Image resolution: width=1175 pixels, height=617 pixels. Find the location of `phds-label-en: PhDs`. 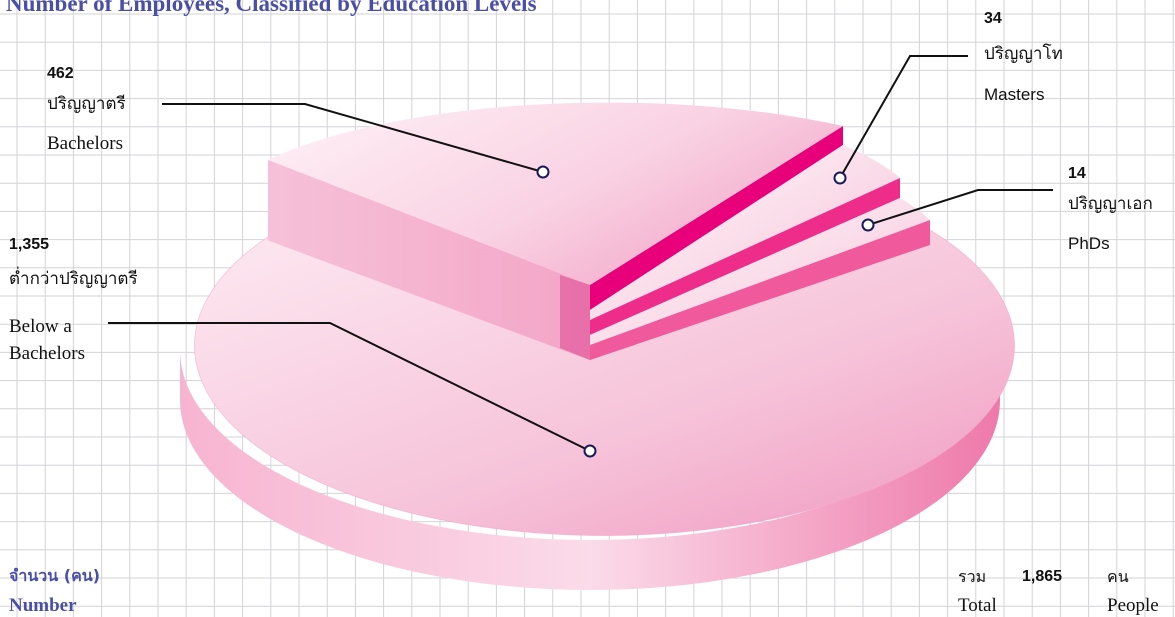

phds-label-en: PhDs is located at coordinates (1089, 243).